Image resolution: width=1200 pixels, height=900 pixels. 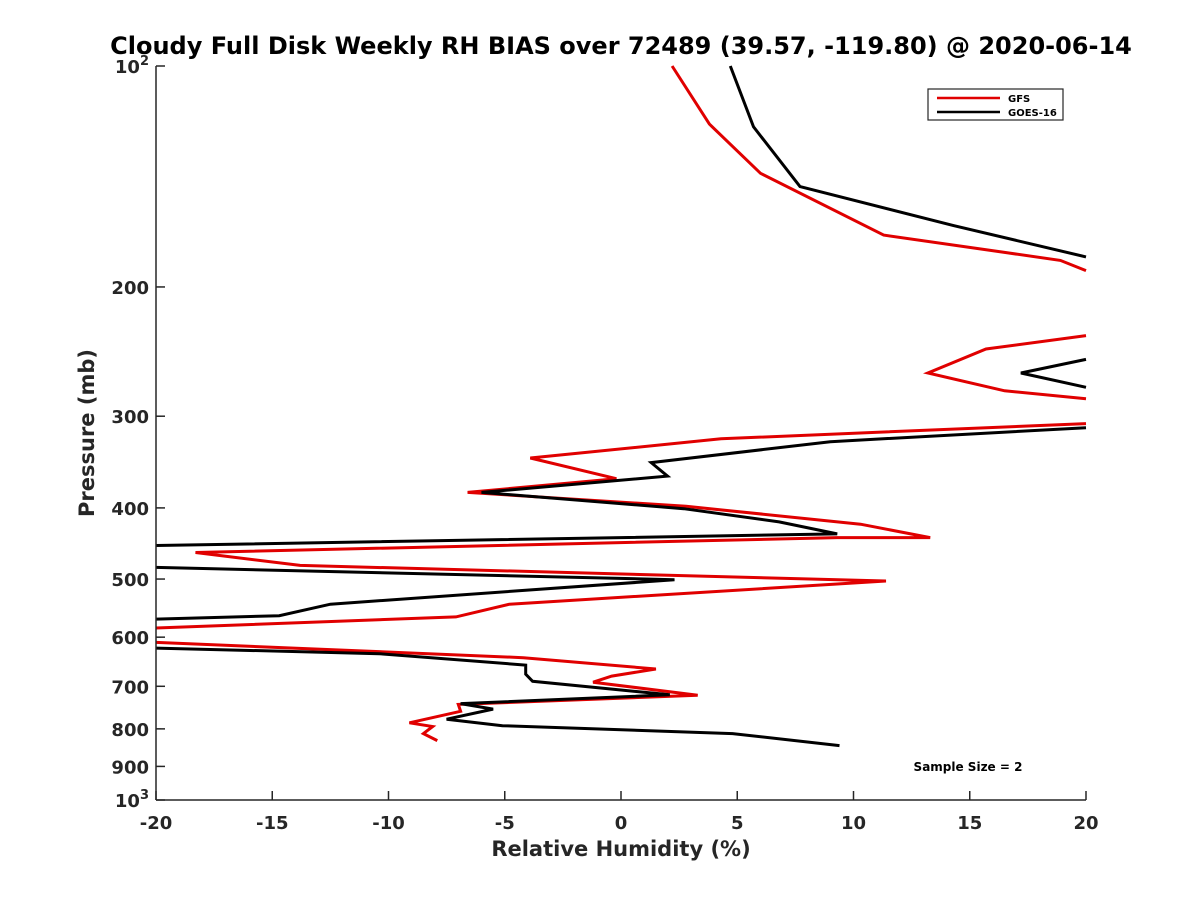 What do you see at coordinates (130, 638) in the screenshot?
I see `y-tick-label: 600` at bounding box center [130, 638].